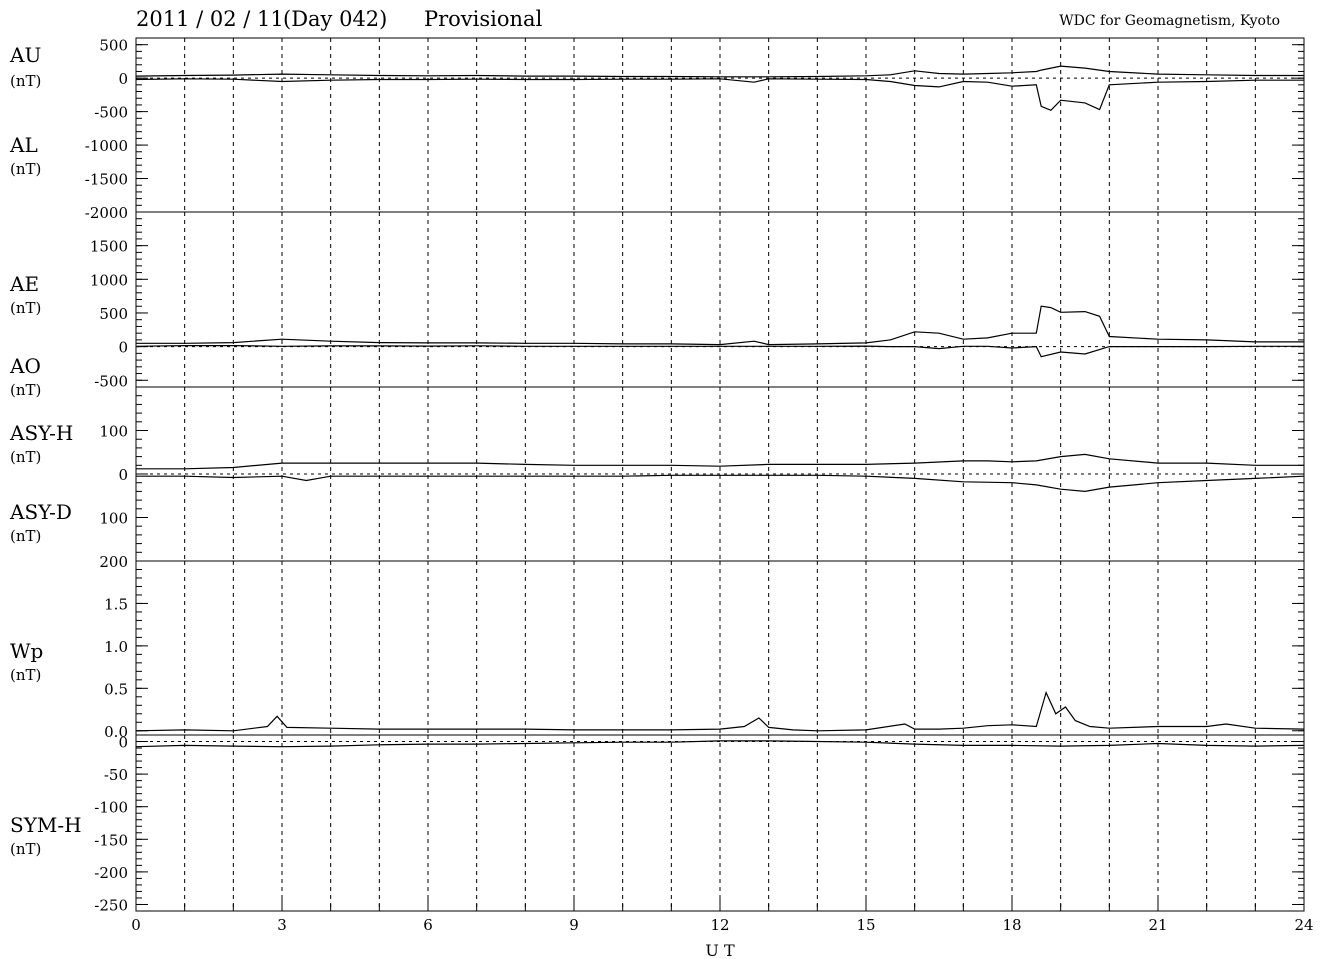 The height and width of the screenshot is (959, 1324). I want to click on title-status: Provisional, so click(483, 19).